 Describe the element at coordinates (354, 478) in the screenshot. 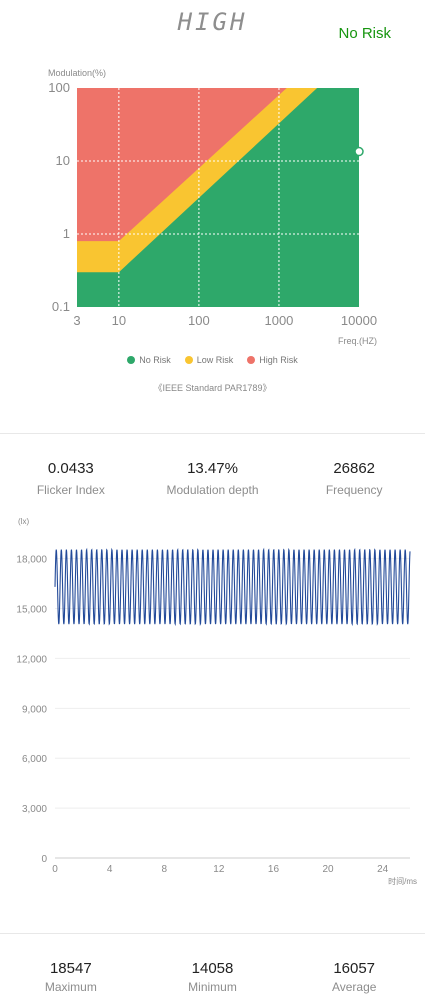

I see `frequency-stat: 26862 Frequency` at that location.